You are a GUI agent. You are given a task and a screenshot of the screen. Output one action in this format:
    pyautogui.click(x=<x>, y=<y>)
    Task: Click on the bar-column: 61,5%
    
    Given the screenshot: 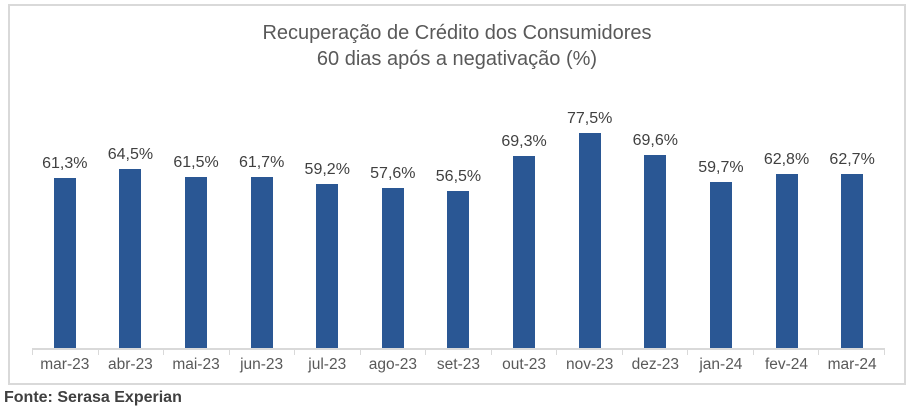 What is the action you would take?
    pyautogui.click(x=196, y=209)
    